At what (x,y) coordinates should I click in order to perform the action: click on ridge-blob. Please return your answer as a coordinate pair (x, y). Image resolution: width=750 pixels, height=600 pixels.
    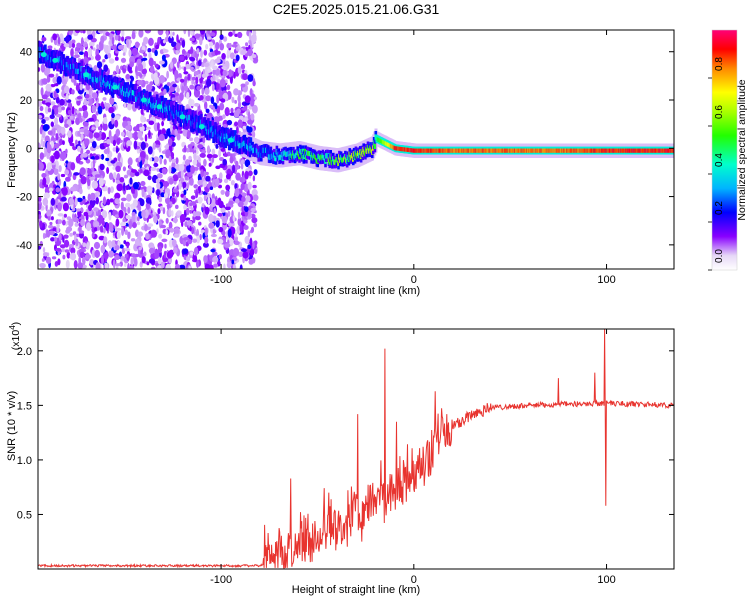
    Looking at the image, I should click on (182, 117).